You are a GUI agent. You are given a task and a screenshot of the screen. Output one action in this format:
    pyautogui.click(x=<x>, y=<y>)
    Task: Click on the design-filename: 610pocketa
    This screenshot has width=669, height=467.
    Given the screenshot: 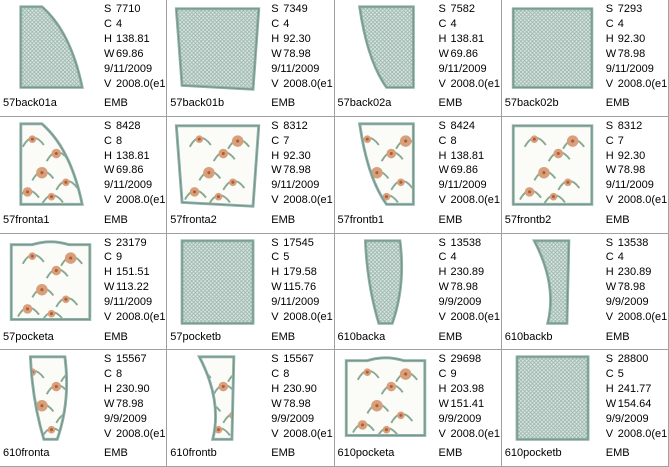 What is the action you would take?
    pyautogui.click(x=366, y=453)
    